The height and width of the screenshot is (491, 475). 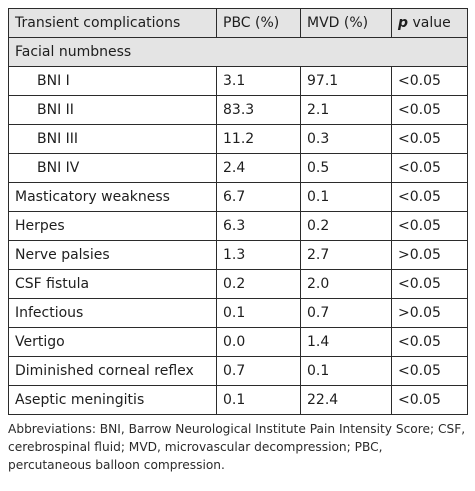 I want to click on table-row: Vertigo 0.0 1.4 <0.05, so click(x=238, y=342).